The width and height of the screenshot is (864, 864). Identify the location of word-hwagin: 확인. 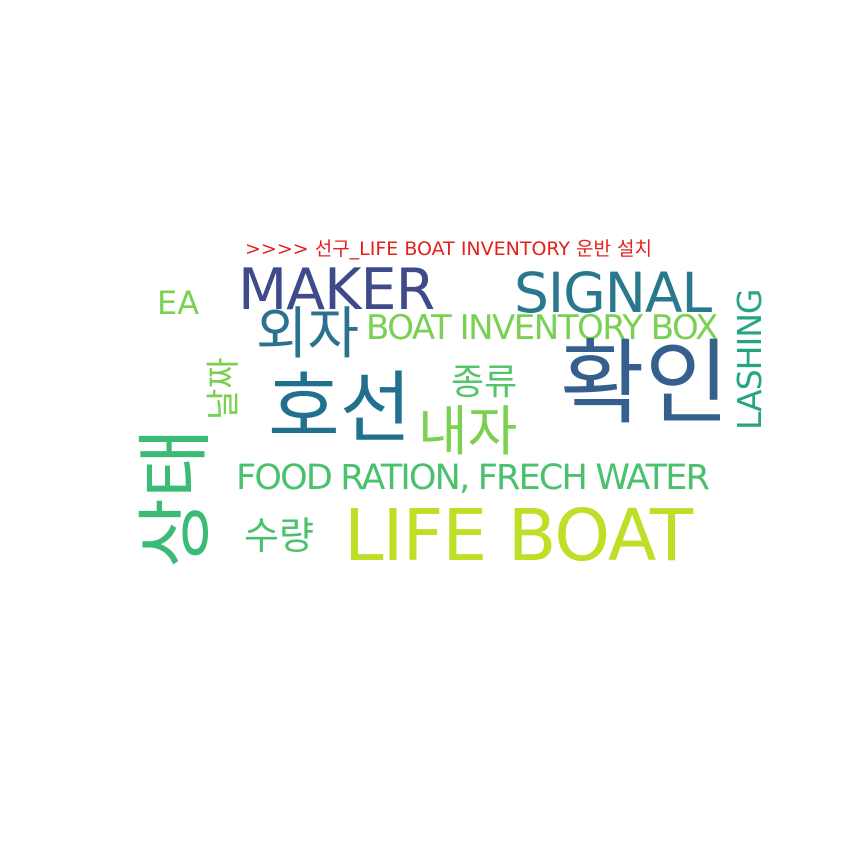
(645, 383).